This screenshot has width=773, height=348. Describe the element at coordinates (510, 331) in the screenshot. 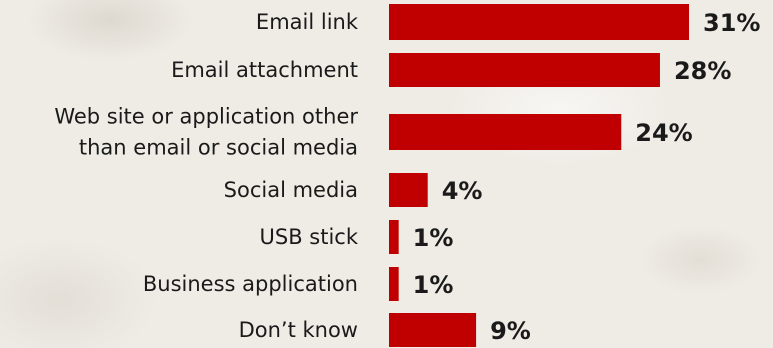

I see `value-label-6: 9%` at that location.